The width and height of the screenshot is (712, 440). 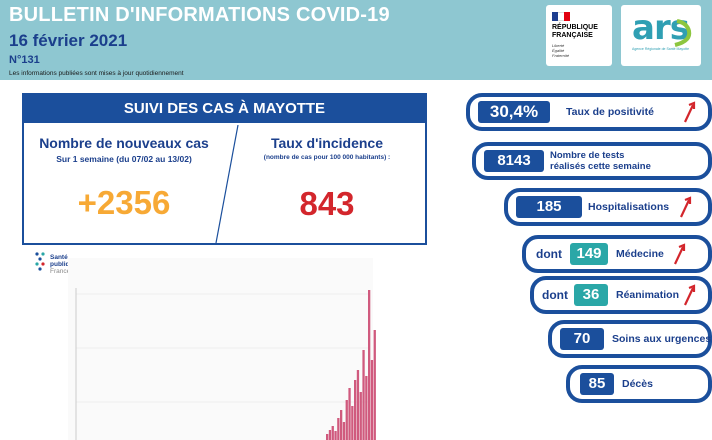 I want to click on hospitalisations-value: 185, so click(x=549, y=207).